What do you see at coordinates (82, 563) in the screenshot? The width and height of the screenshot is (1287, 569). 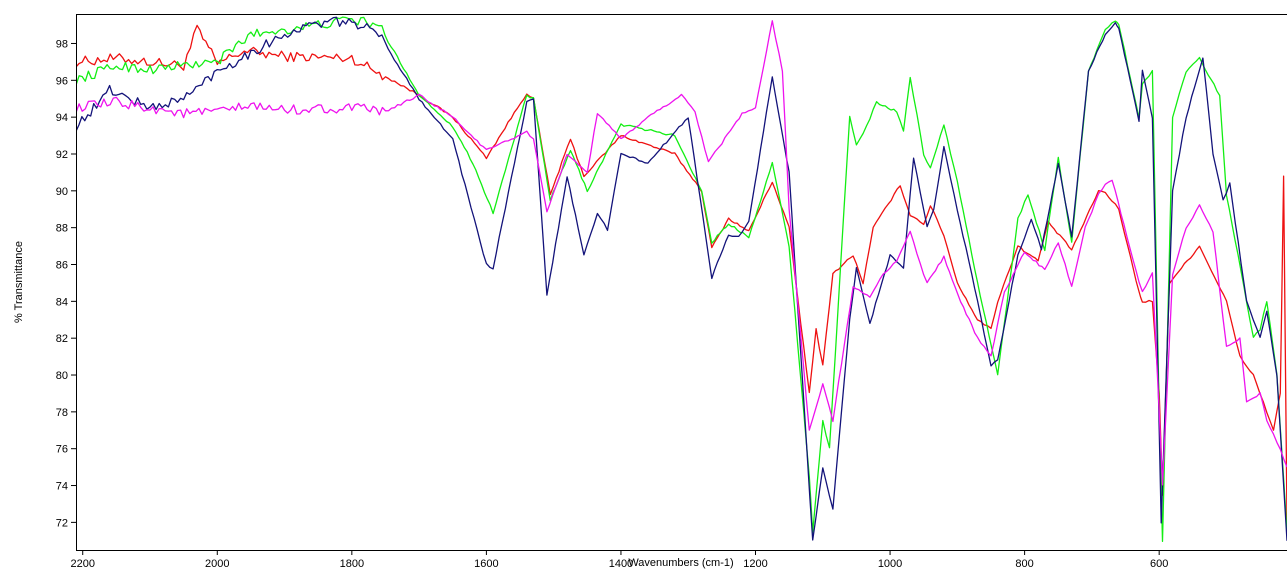 I see `x-tick-label: 2200` at bounding box center [82, 563].